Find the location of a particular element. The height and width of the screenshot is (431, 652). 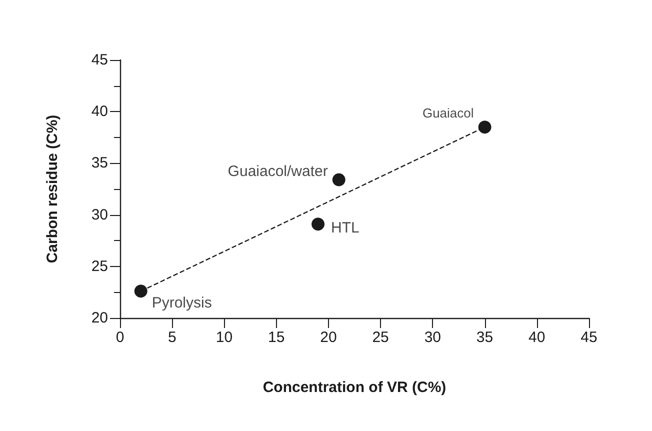

annotation: Guaiacol is located at coordinates (448, 113).